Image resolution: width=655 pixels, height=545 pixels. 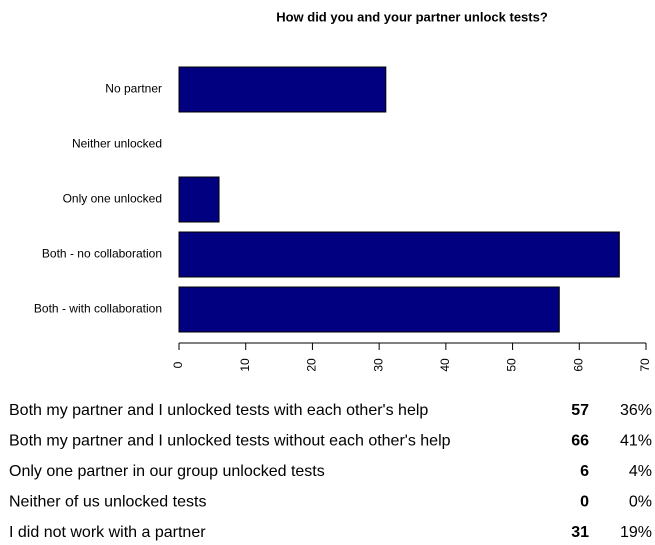 I want to click on x-tick-label: 0, so click(x=178, y=364).